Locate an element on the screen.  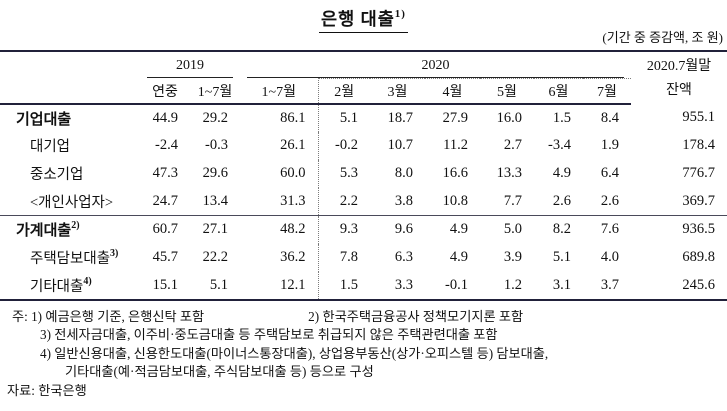
group-2019-header: 2019 is located at coordinates (190, 65).